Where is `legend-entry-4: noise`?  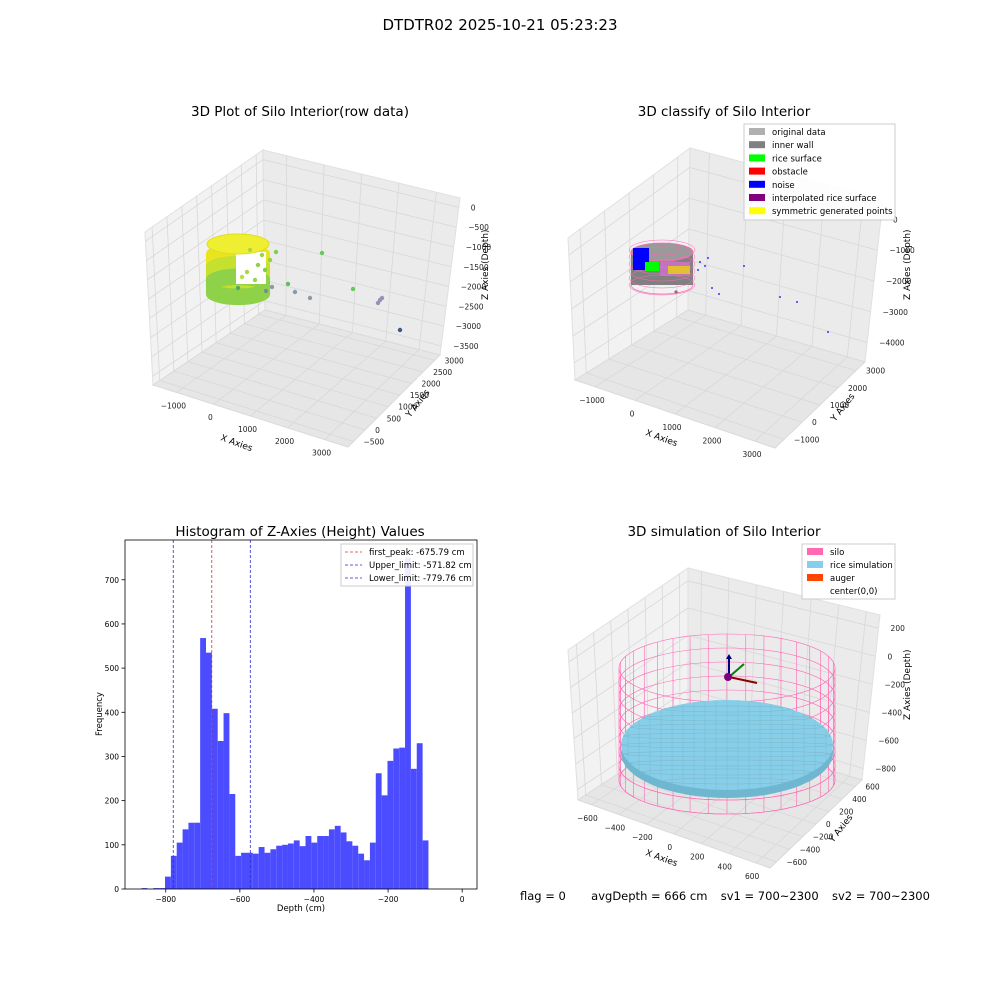 legend-entry-4: noise is located at coordinates (783, 186).